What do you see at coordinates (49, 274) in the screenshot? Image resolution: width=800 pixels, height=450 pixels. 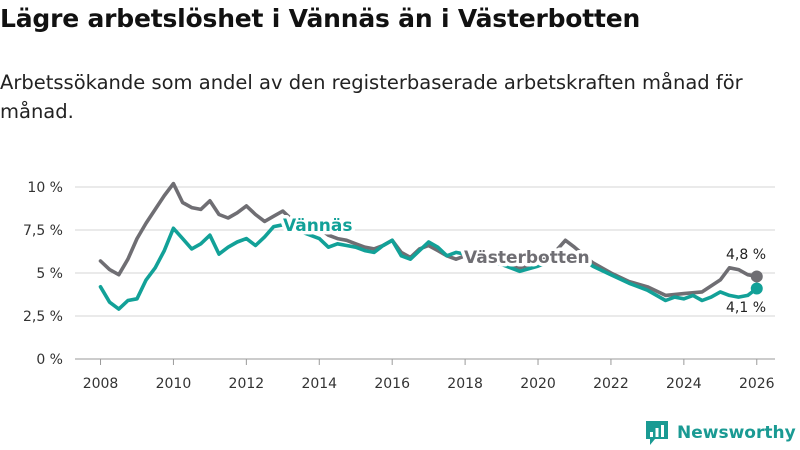 I see `y-tick-label: 5 %` at bounding box center [49, 274].